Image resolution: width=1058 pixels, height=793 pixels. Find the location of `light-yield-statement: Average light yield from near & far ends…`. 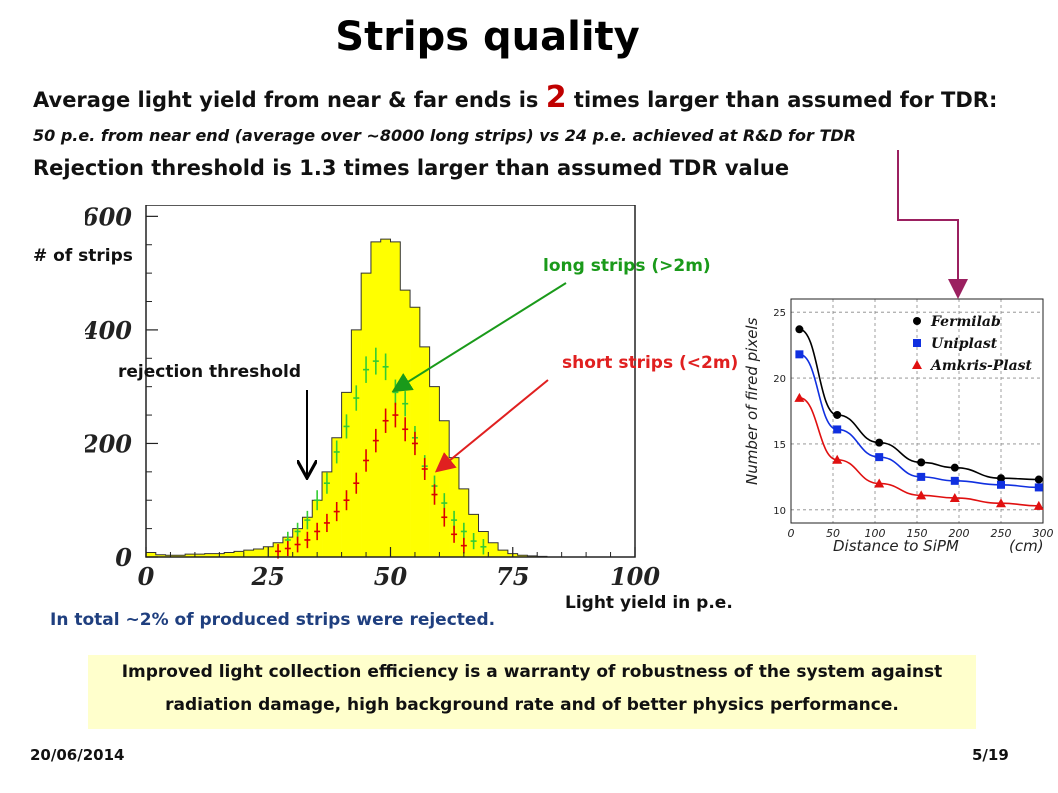

light-yield-statement: Average light yield from near & far ends… is located at coordinates (515, 97).